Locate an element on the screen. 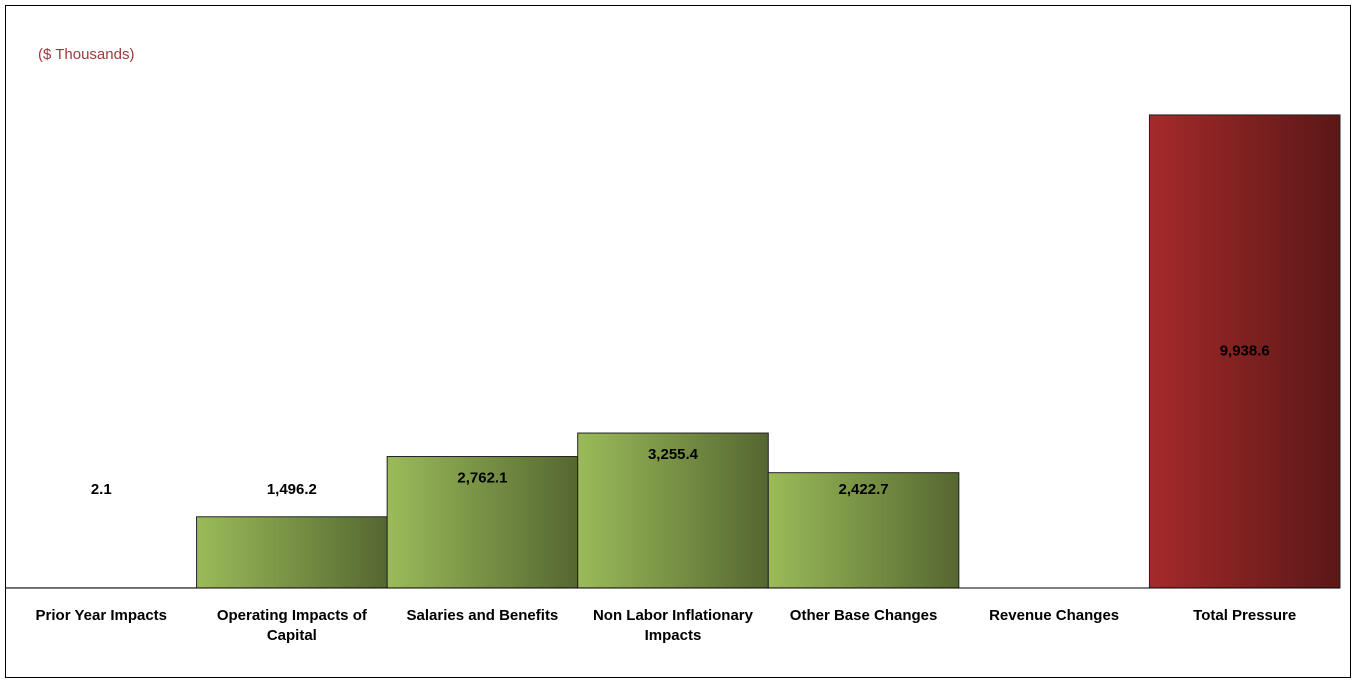 Image resolution: width=1357 pixels, height=683 pixels. x-tick-label: Non Labor Inflationary Impacts is located at coordinates (672, 625).